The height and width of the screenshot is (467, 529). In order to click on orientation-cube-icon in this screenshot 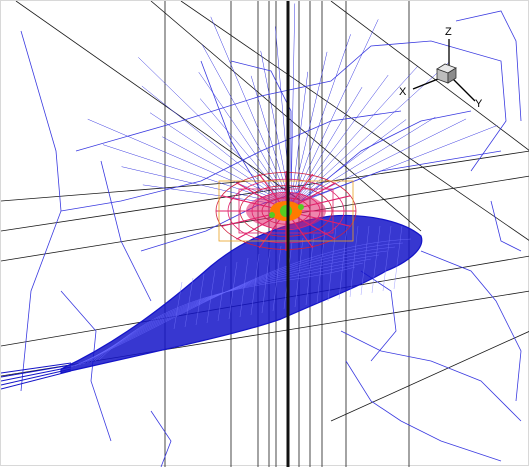, I will do `click(446, 73)`.